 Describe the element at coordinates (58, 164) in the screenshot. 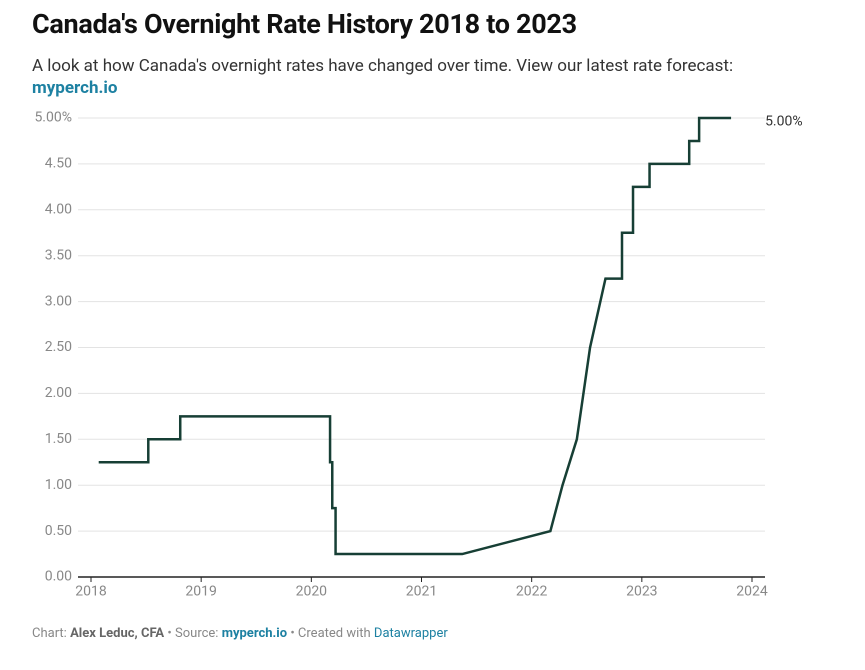

I see `y-tick-label: 4.50` at that location.